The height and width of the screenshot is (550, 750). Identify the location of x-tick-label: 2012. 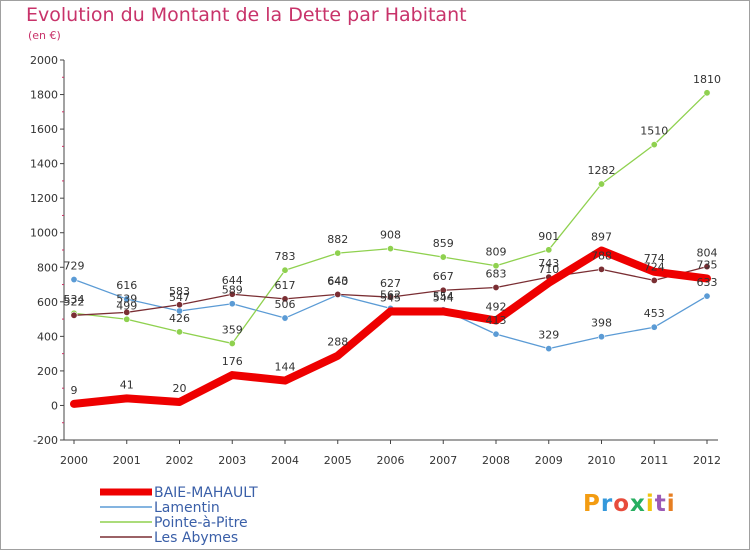
(707, 460).